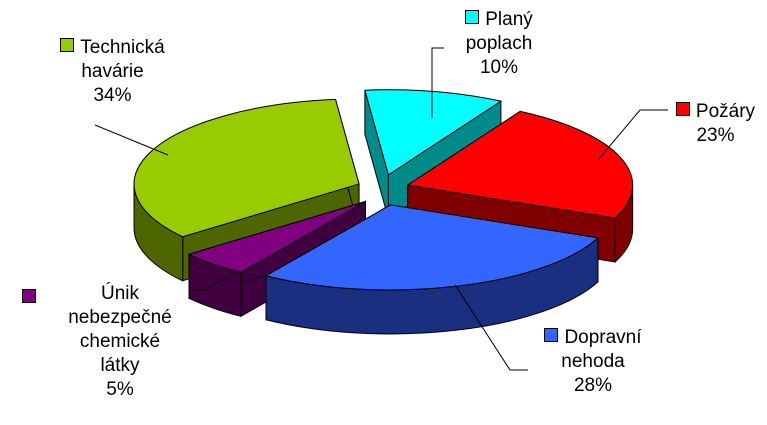  I want to click on label-pozary: Požáry 23%, so click(715, 124).